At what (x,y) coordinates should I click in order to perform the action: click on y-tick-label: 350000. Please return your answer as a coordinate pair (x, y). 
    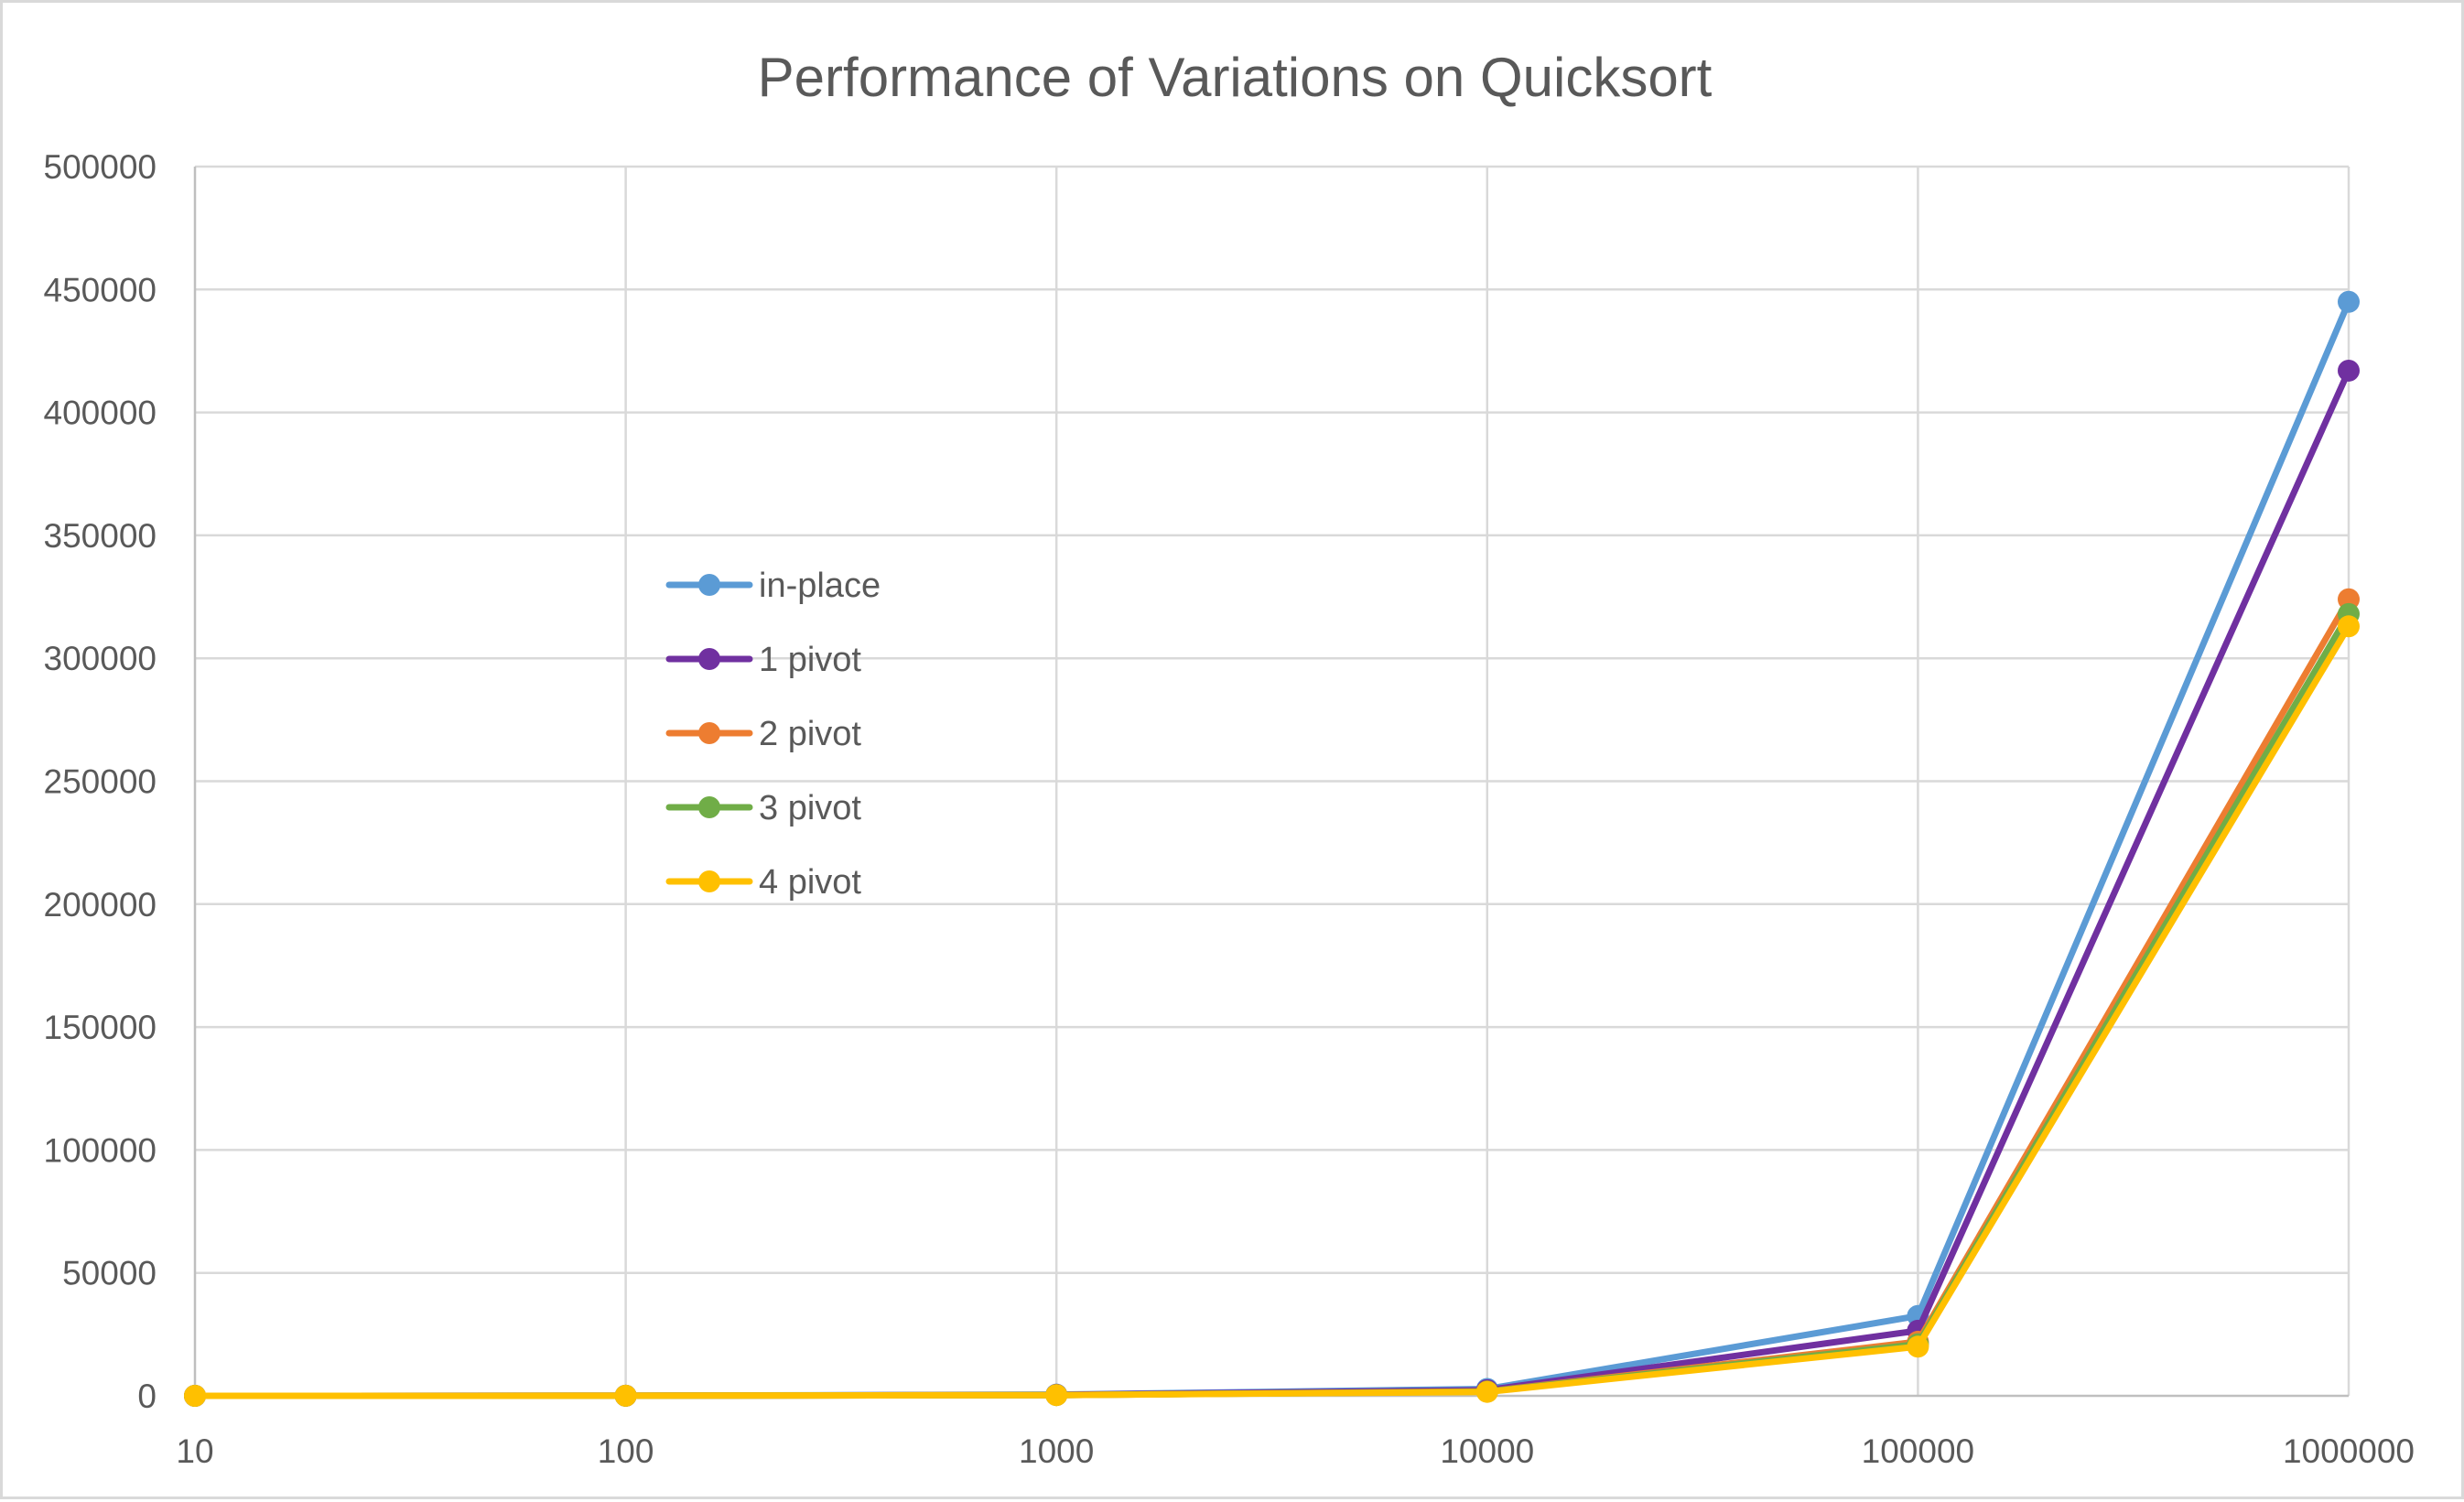
    Looking at the image, I should click on (100, 536).